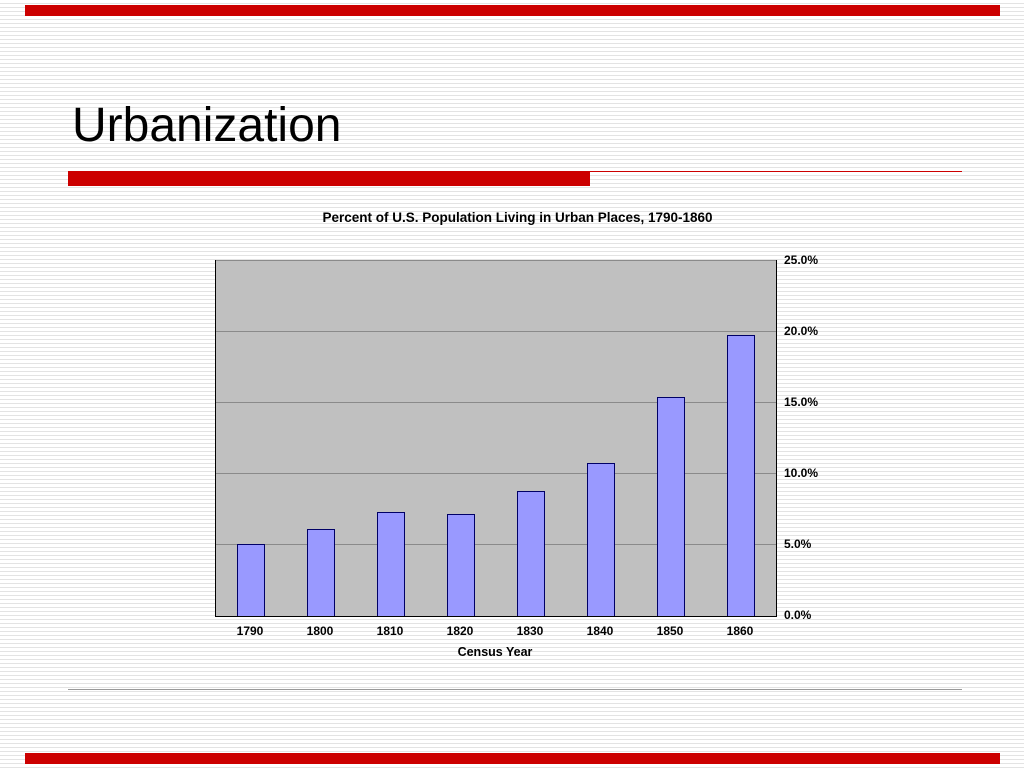 The image size is (1024, 768). What do you see at coordinates (512, 758) in the screenshot?
I see `bottom-accent-bar` at bounding box center [512, 758].